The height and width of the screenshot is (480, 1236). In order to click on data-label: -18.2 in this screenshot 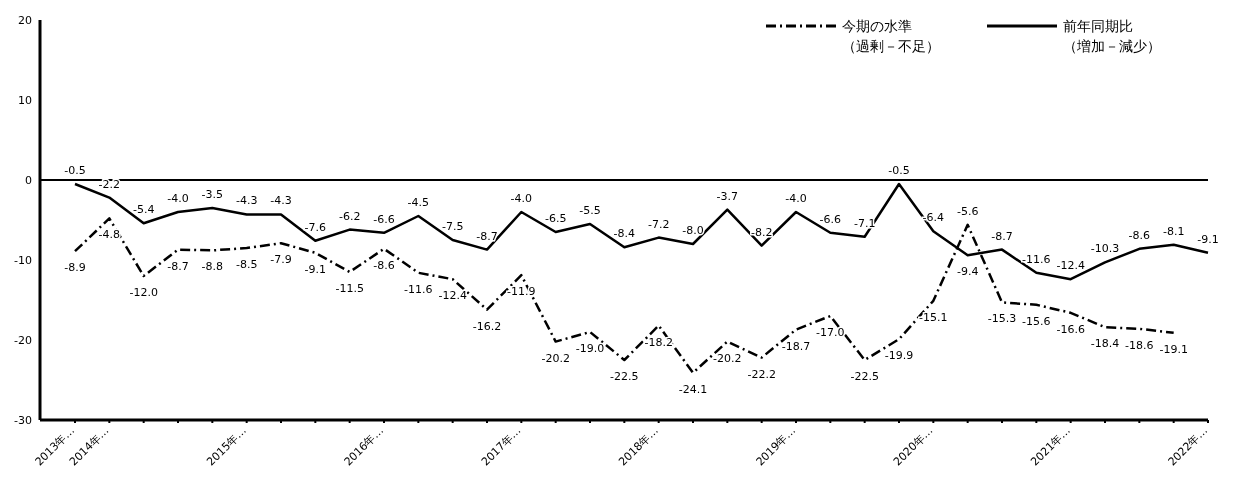, I will do `click(658, 342)`.